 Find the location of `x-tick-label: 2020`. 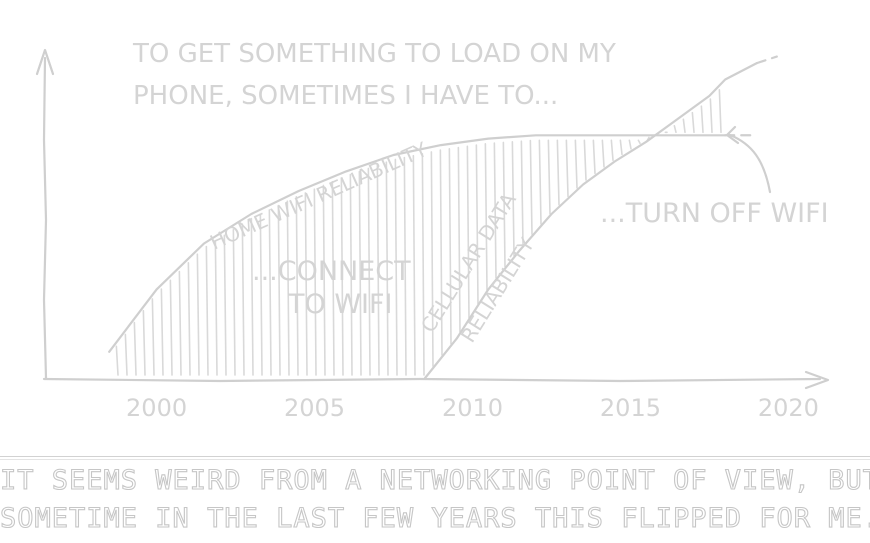

x-tick-label: 2020 is located at coordinates (788, 408).